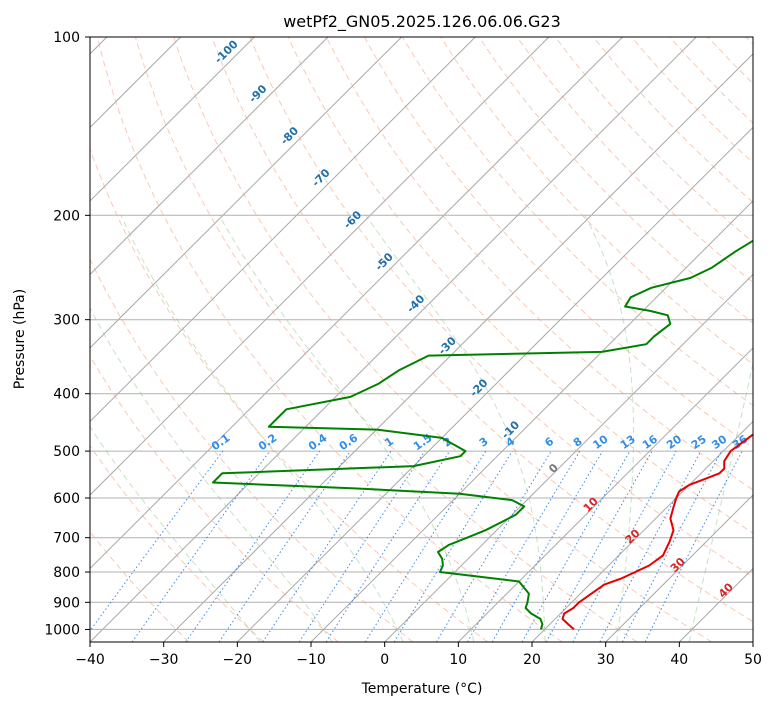 The width and height of the screenshot is (775, 708). I want to click on dry-adiabat-label: -20, so click(478, 387).